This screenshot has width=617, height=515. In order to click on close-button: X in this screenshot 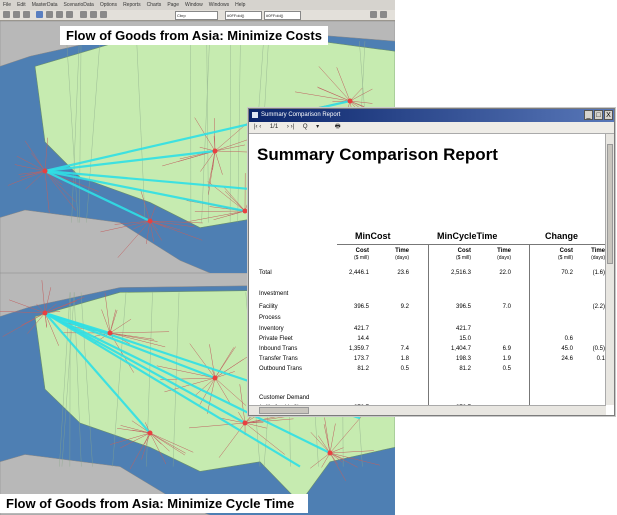, I will do `click(608, 115)`.